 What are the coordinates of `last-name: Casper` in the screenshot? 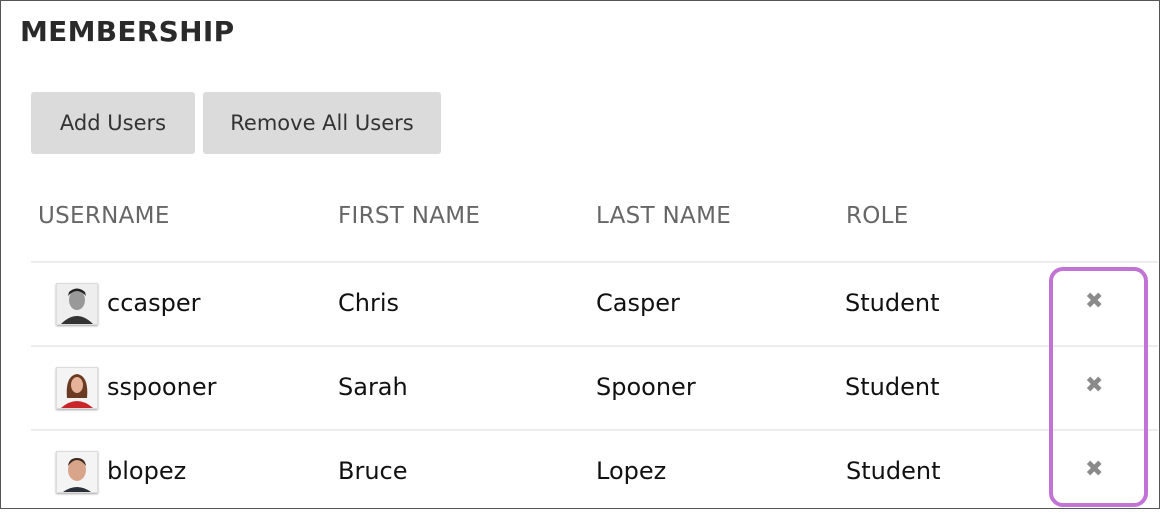 It's located at (638, 303).